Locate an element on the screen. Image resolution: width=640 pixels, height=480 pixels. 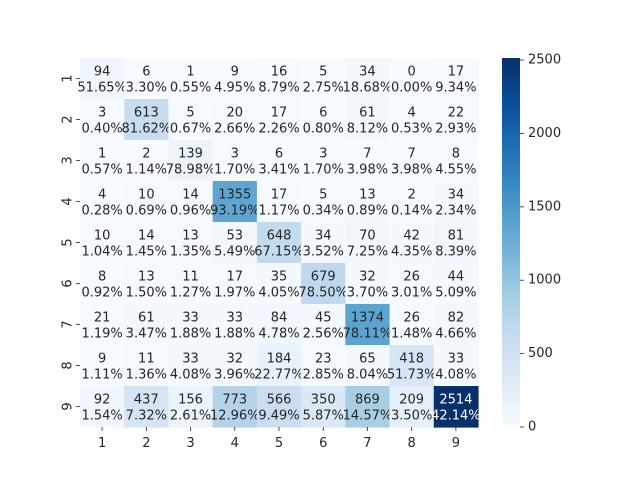
cell-count-label-r8-c6: 23 is located at coordinates (323, 359).